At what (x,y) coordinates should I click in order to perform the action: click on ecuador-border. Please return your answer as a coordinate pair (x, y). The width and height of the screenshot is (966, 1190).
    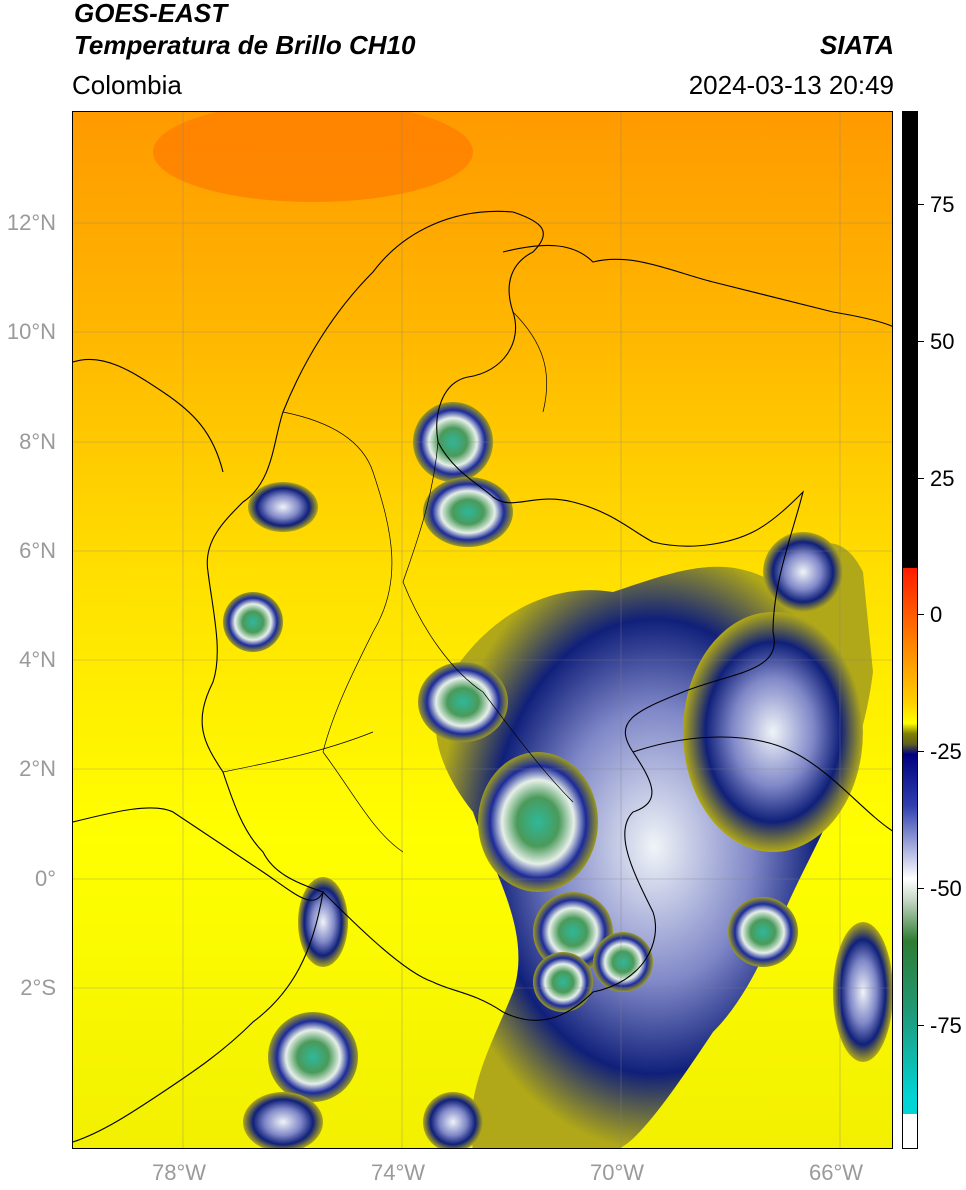
    Looking at the image, I should click on (198, 854).